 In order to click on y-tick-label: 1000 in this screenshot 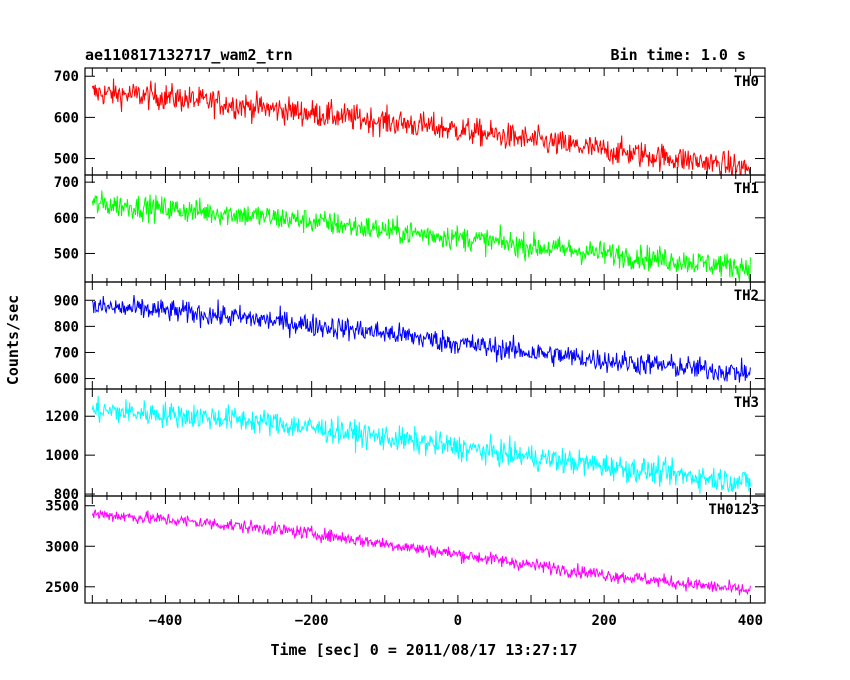, I will do `click(62, 456)`.